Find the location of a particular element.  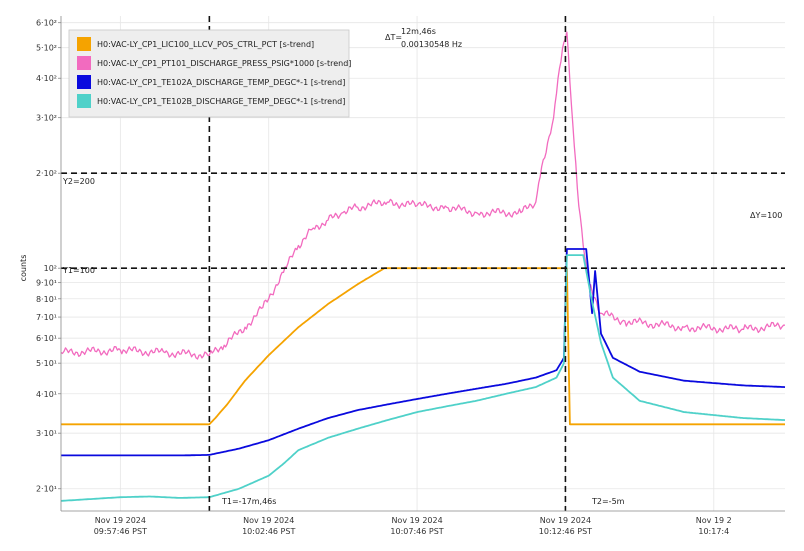

y-tick-label: 3·10¹ is located at coordinates (46, 433).